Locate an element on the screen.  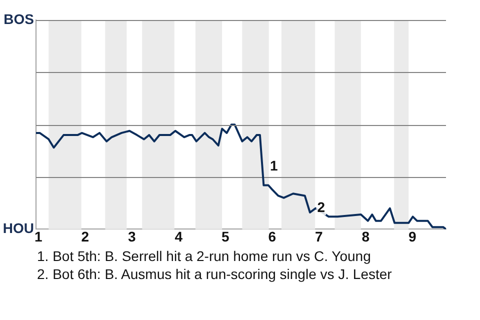
x-tick-label: 5 is located at coordinates (225, 236).